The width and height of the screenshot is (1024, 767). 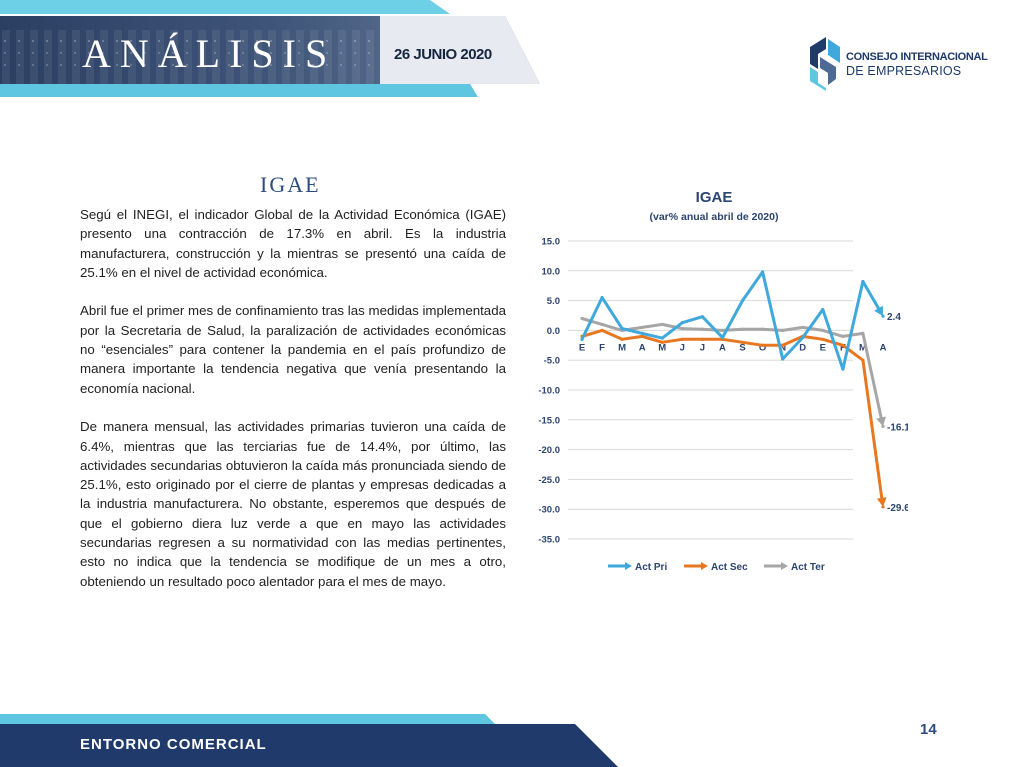 What do you see at coordinates (651, 567) in the screenshot?
I see `legend-label: Act Pri` at bounding box center [651, 567].